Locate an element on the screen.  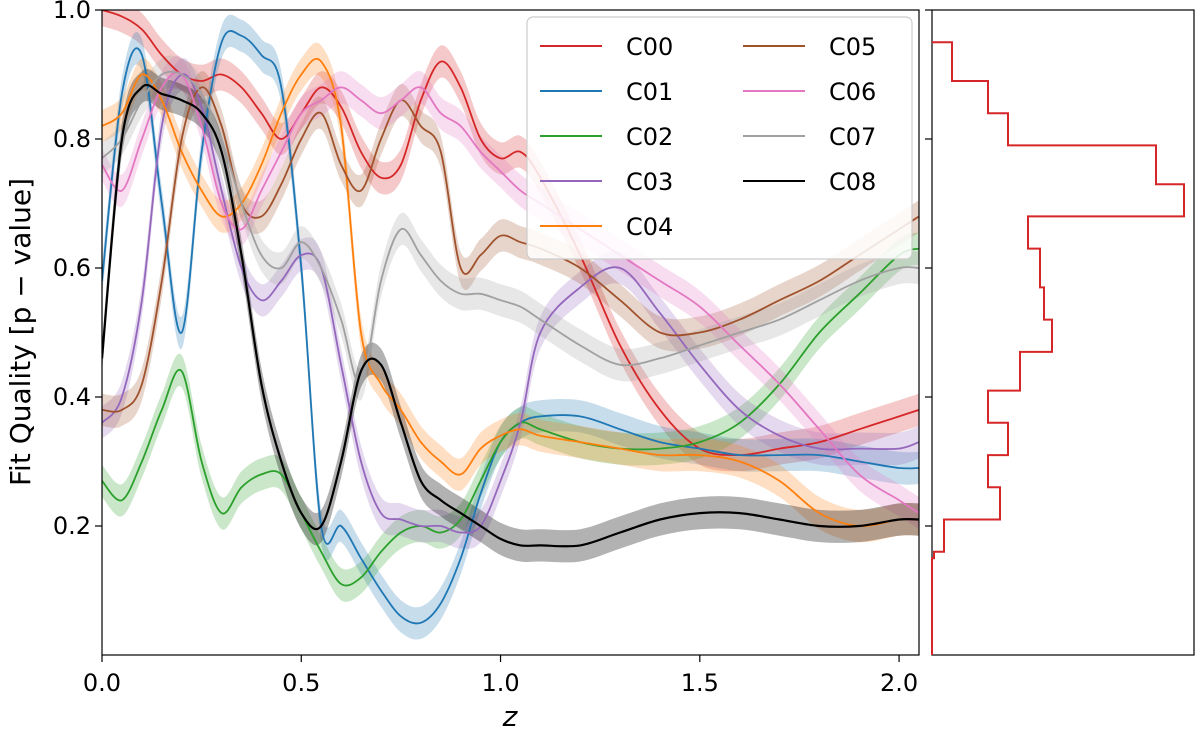
y-tick-label: 0.2 is located at coordinates (72, 526).